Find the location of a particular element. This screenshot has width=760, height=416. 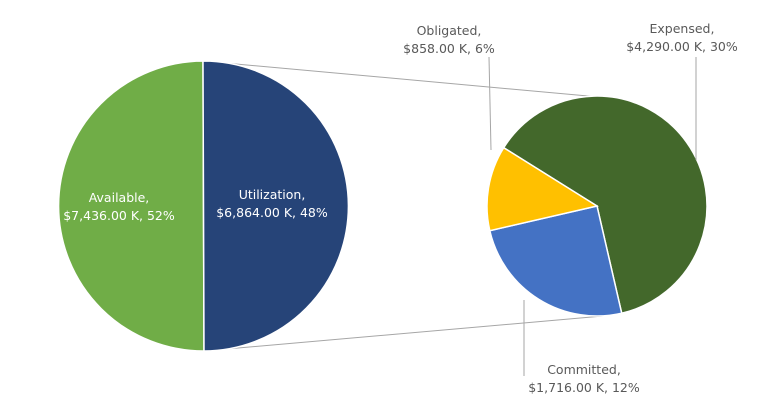

slice-obligated is located at coordinates (542, 189).